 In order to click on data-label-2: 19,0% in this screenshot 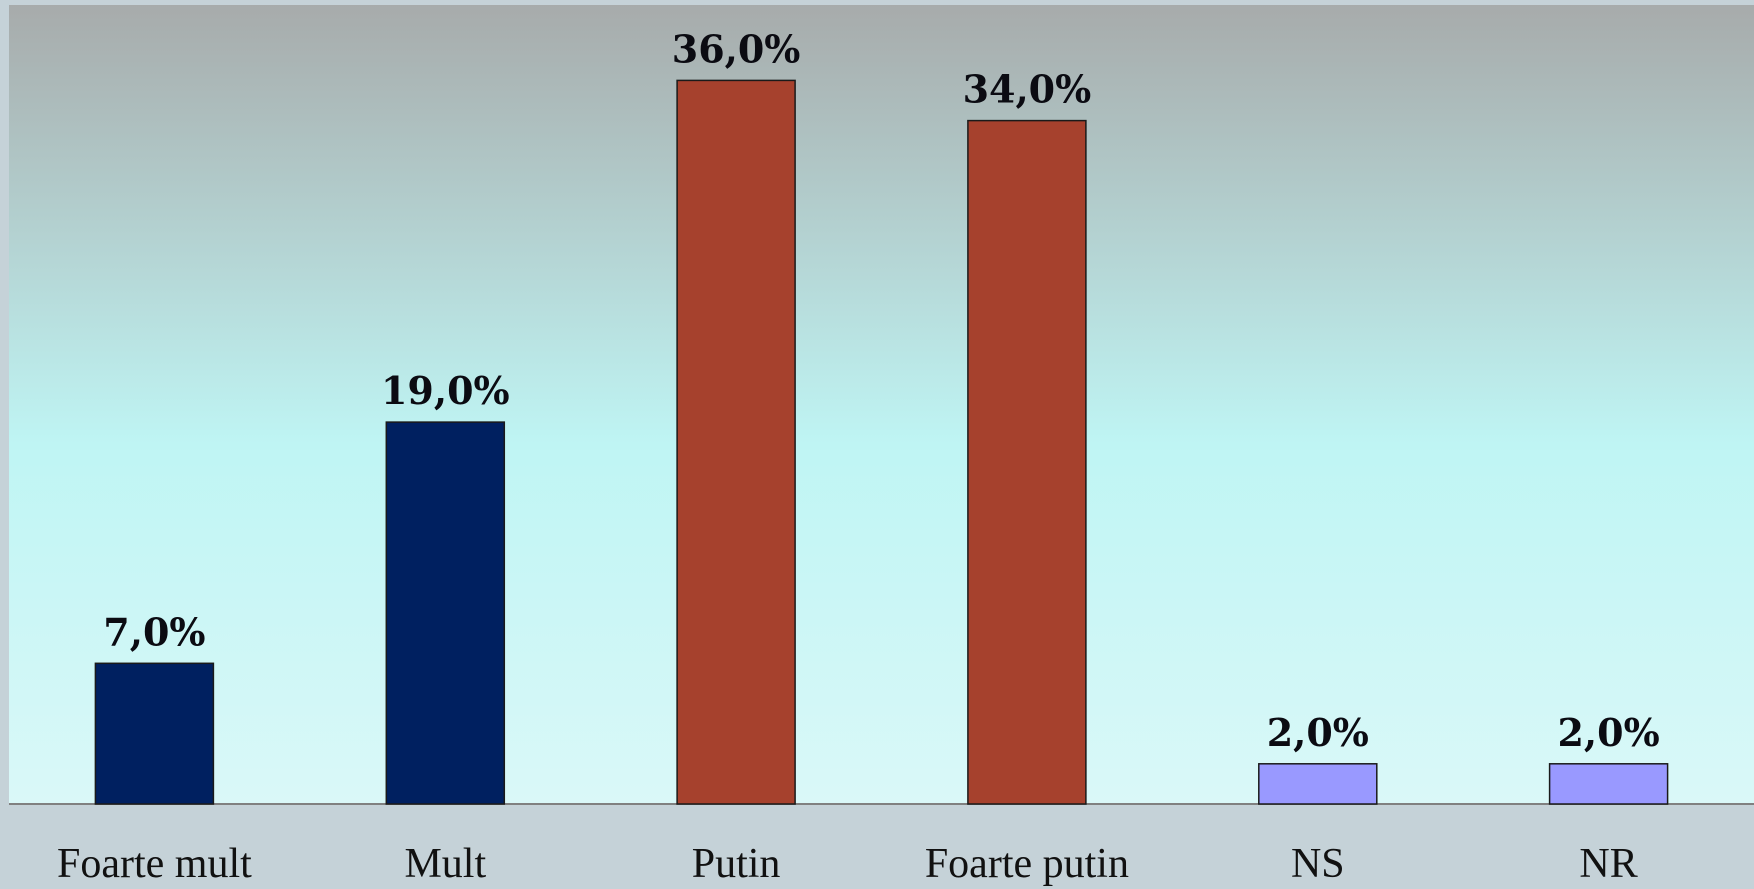, I will do `click(445, 390)`.